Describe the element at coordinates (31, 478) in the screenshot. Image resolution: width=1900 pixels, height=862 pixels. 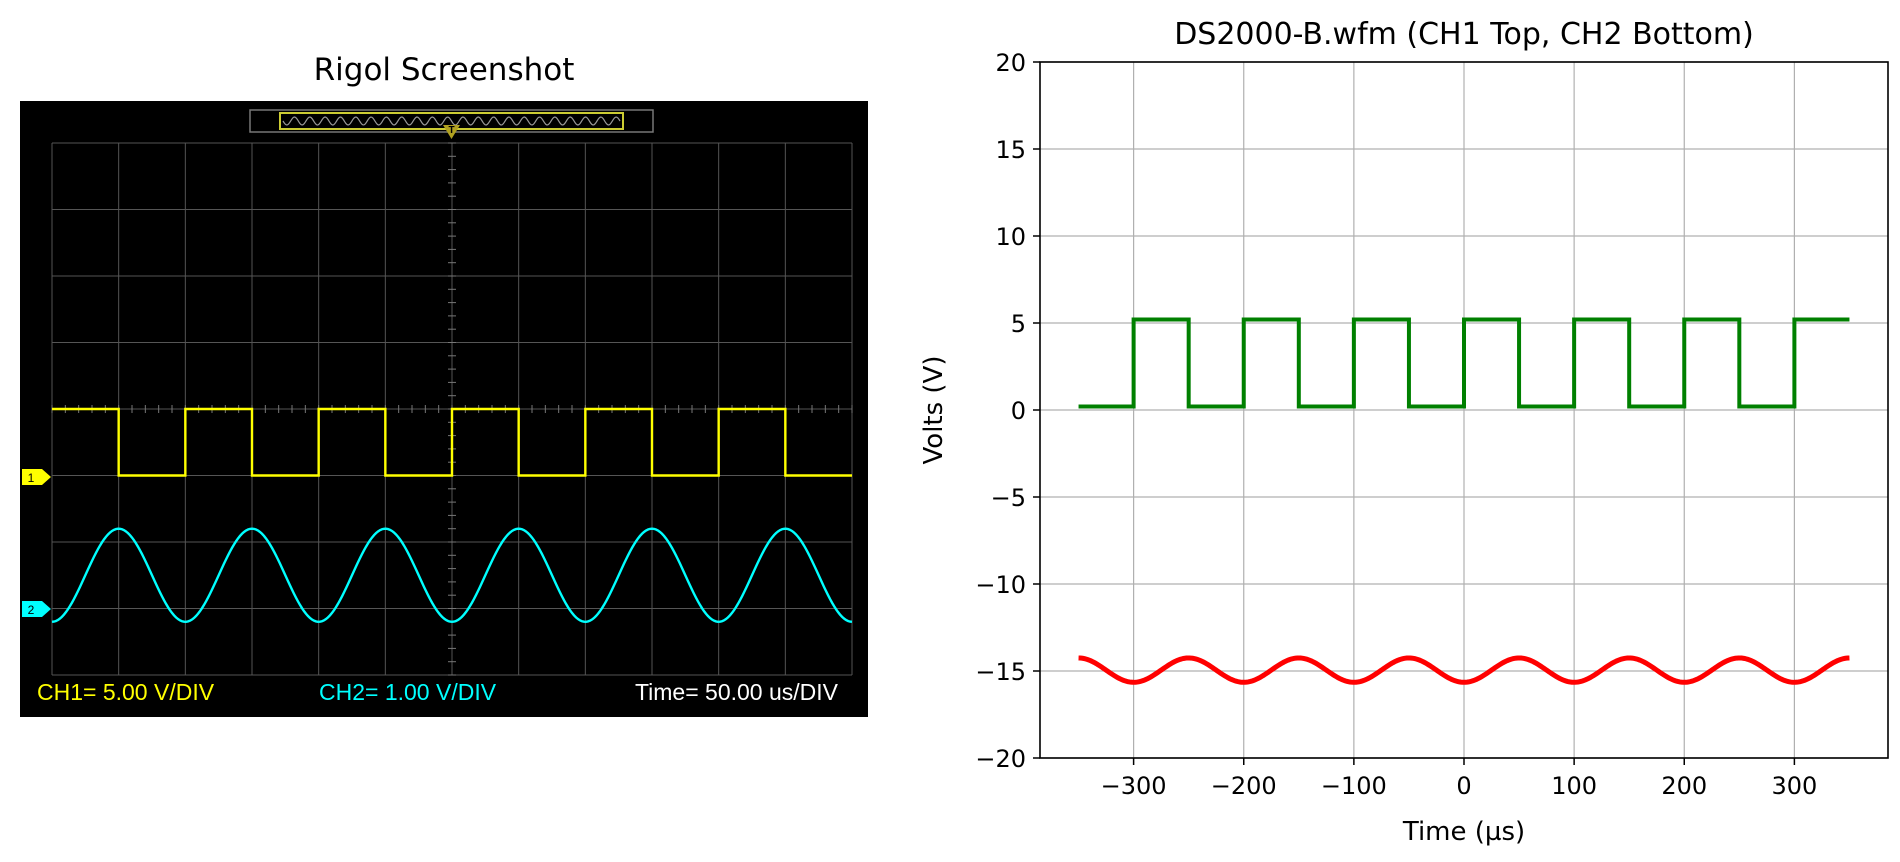
I see `ch1-marker-label: 1` at that location.